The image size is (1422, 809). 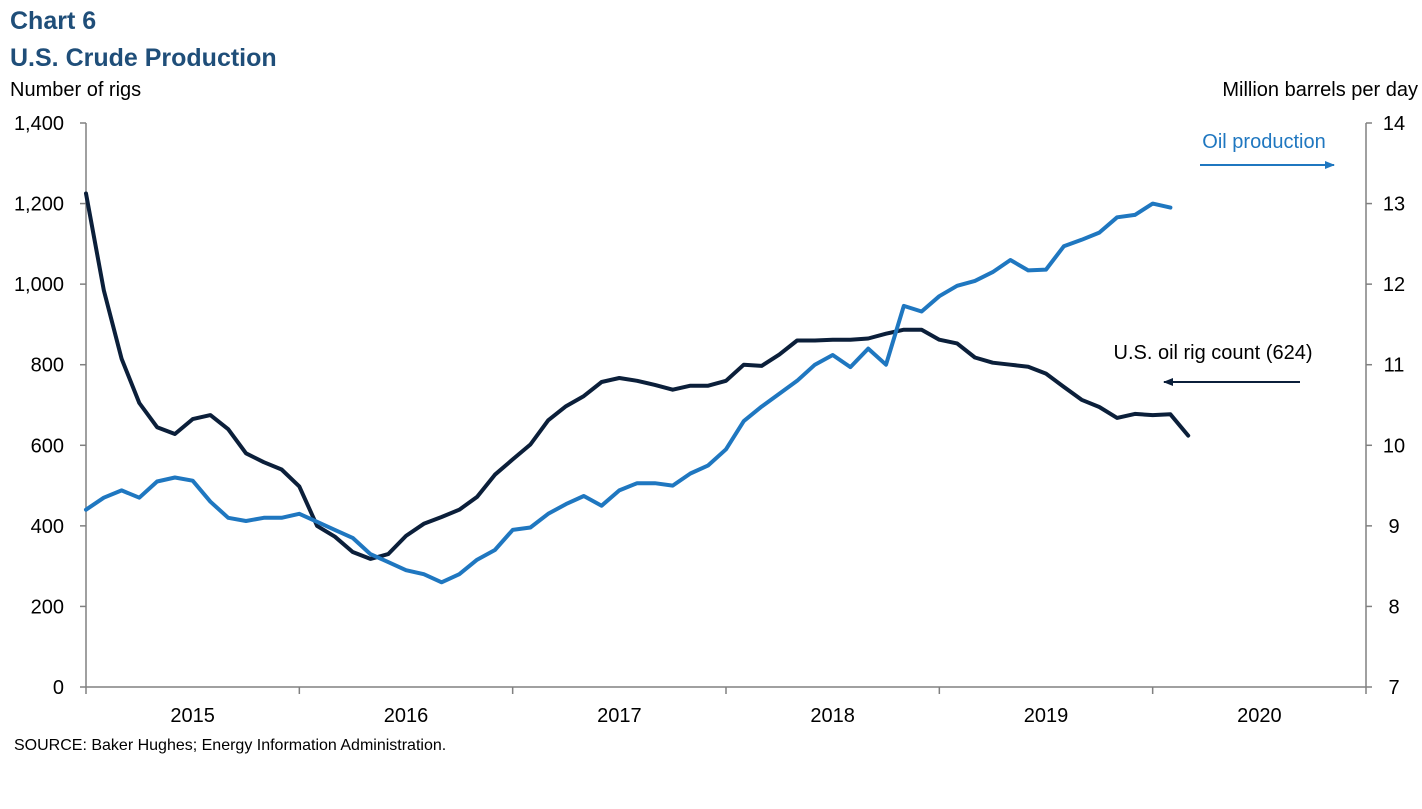 I want to click on left-tick-label: 400, so click(x=47, y=527).